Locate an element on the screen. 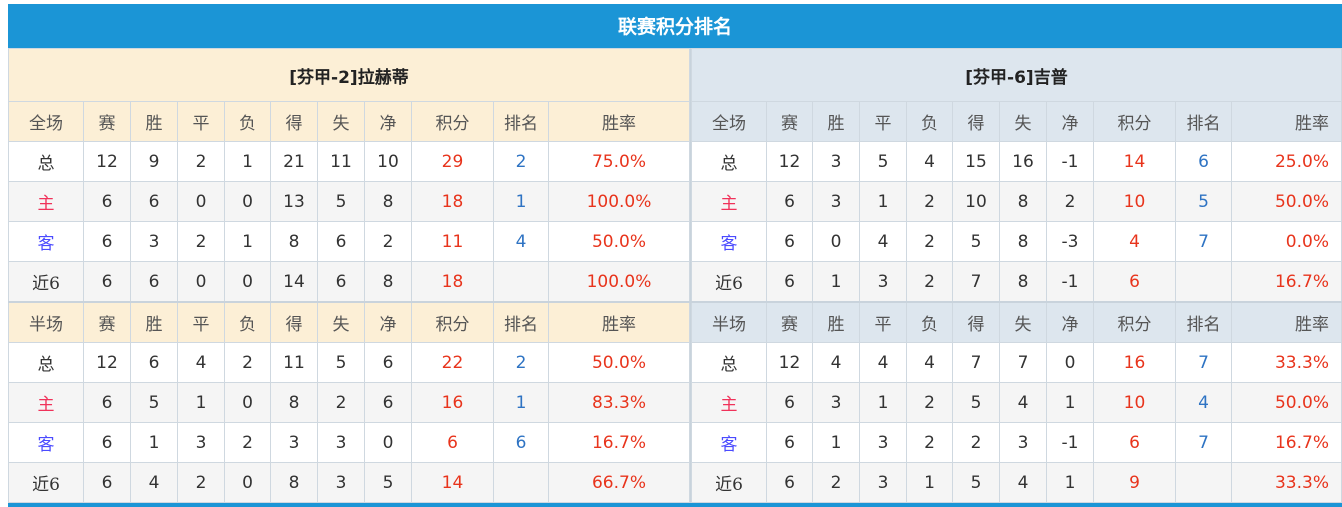  column-header-goal-diff: 净 is located at coordinates (388, 322).